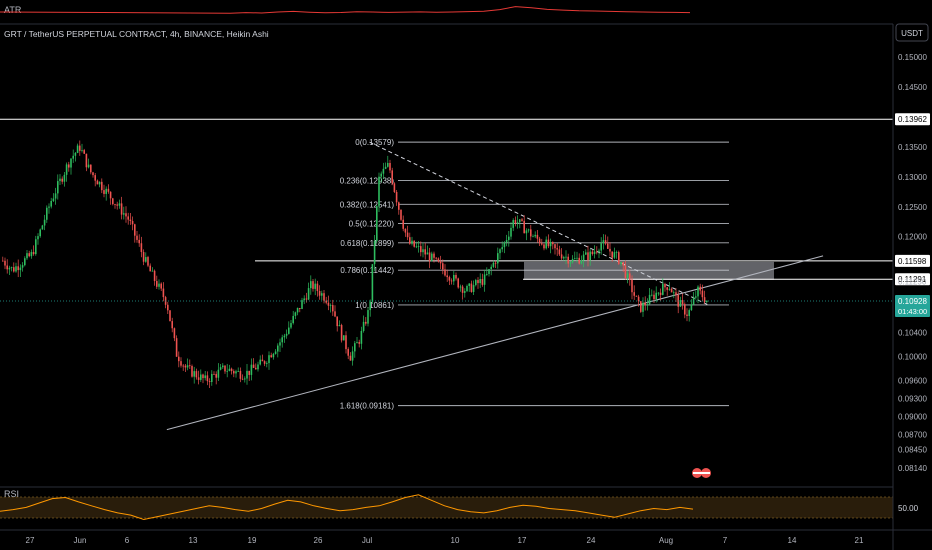 The width and height of the screenshot is (932, 550). What do you see at coordinates (912, 32) in the screenshot?
I see `currency-button: USDT` at bounding box center [912, 32].